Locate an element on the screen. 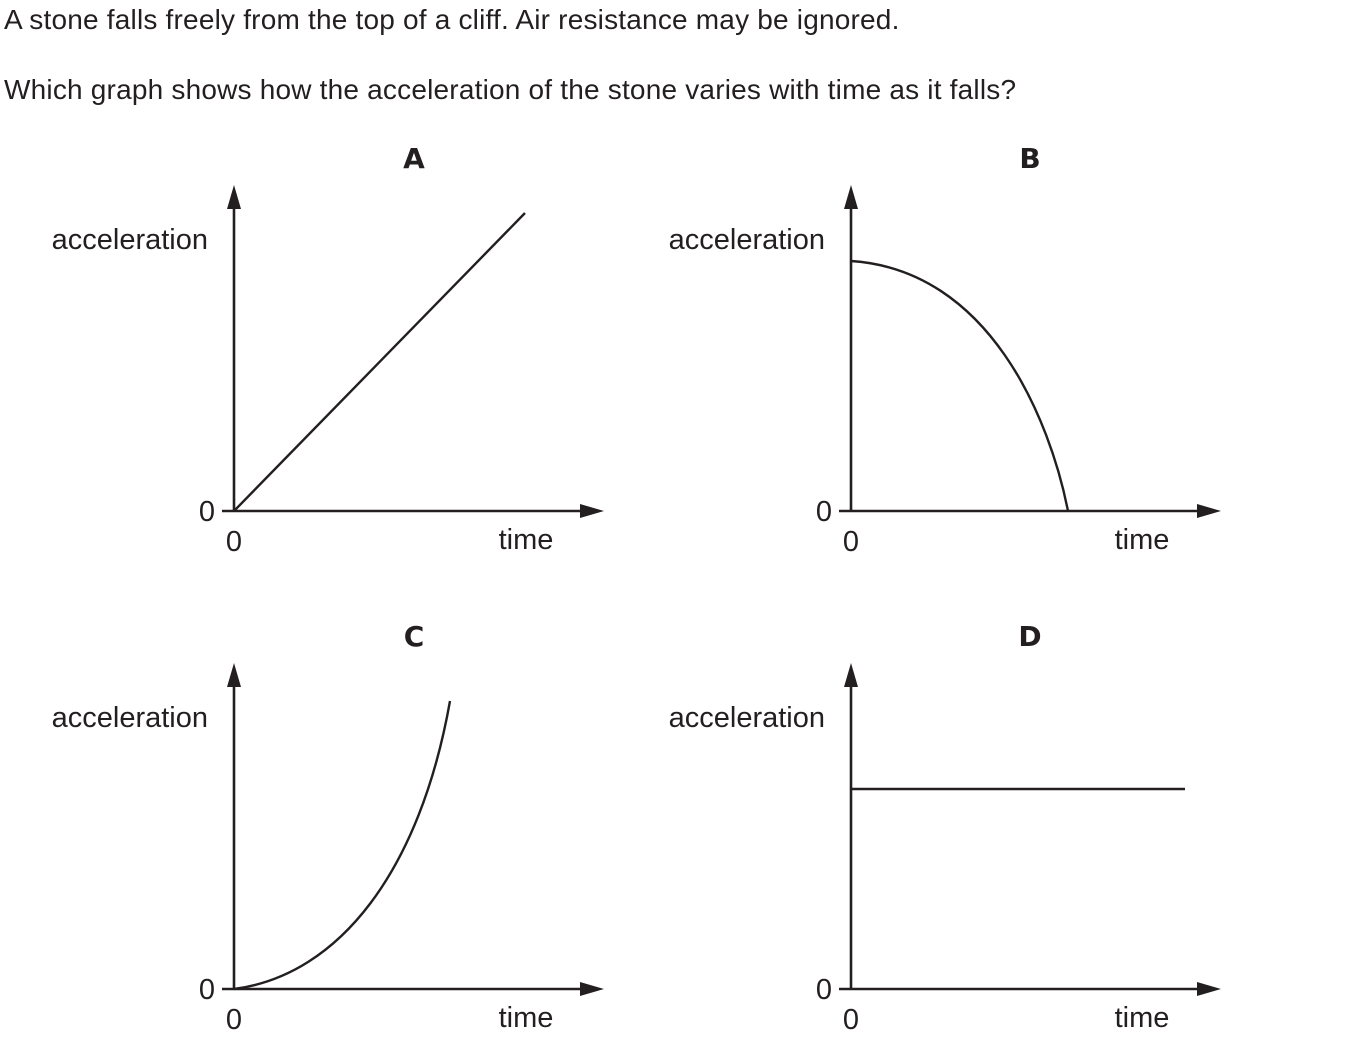  graph-b-y-origin-label: 0 is located at coordinates (824, 512).